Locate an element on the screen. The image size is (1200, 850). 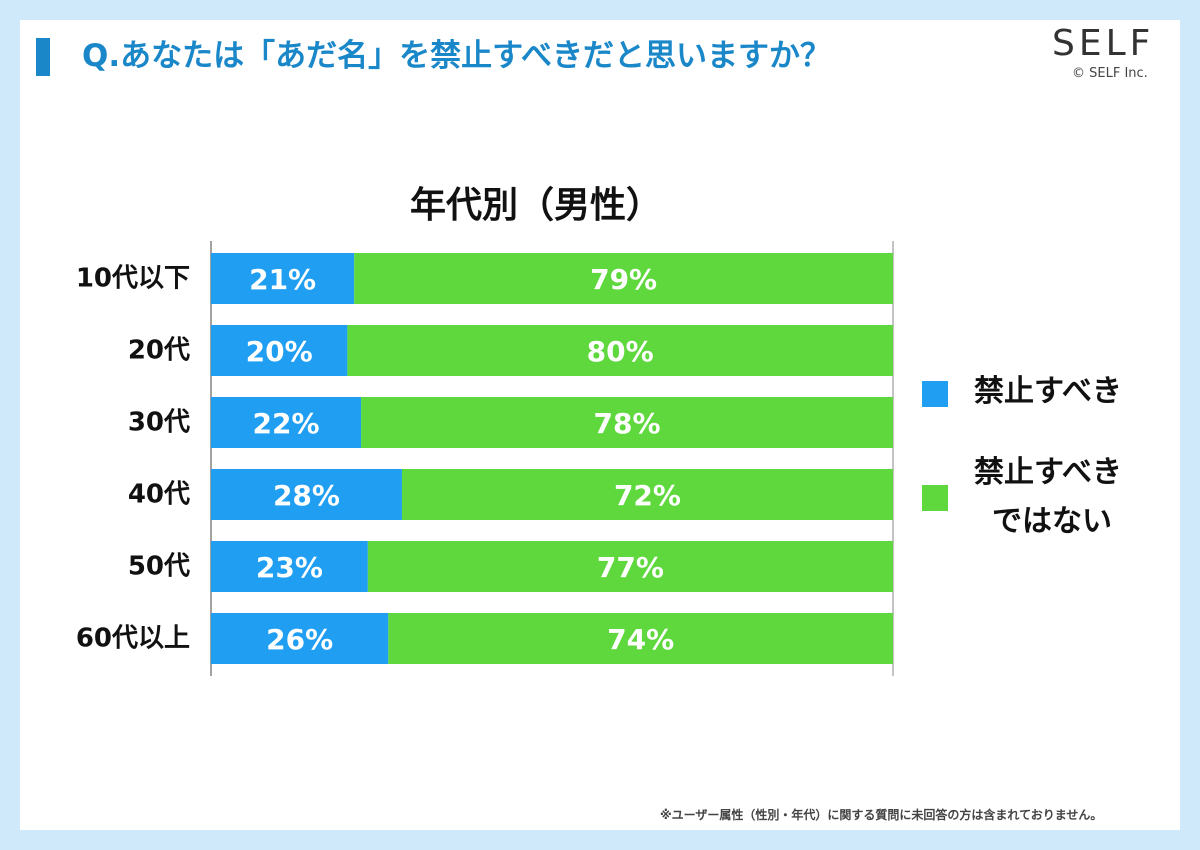
legend-label-should-not-line2: ではない is located at coordinates (1052, 521).